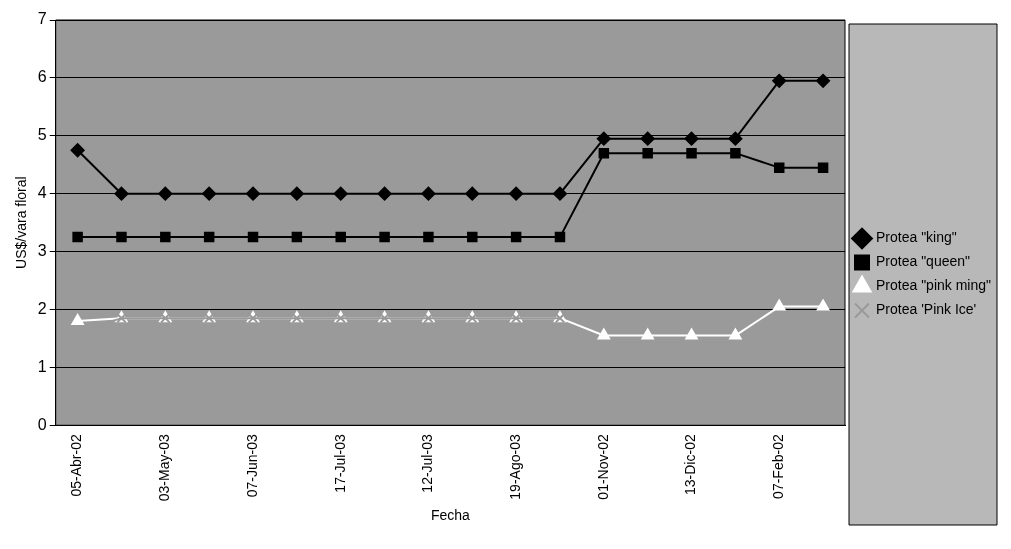 The height and width of the screenshot is (549, 1011). I want to click on x-tick-label: 12-Jul-03, so click(427, 463).